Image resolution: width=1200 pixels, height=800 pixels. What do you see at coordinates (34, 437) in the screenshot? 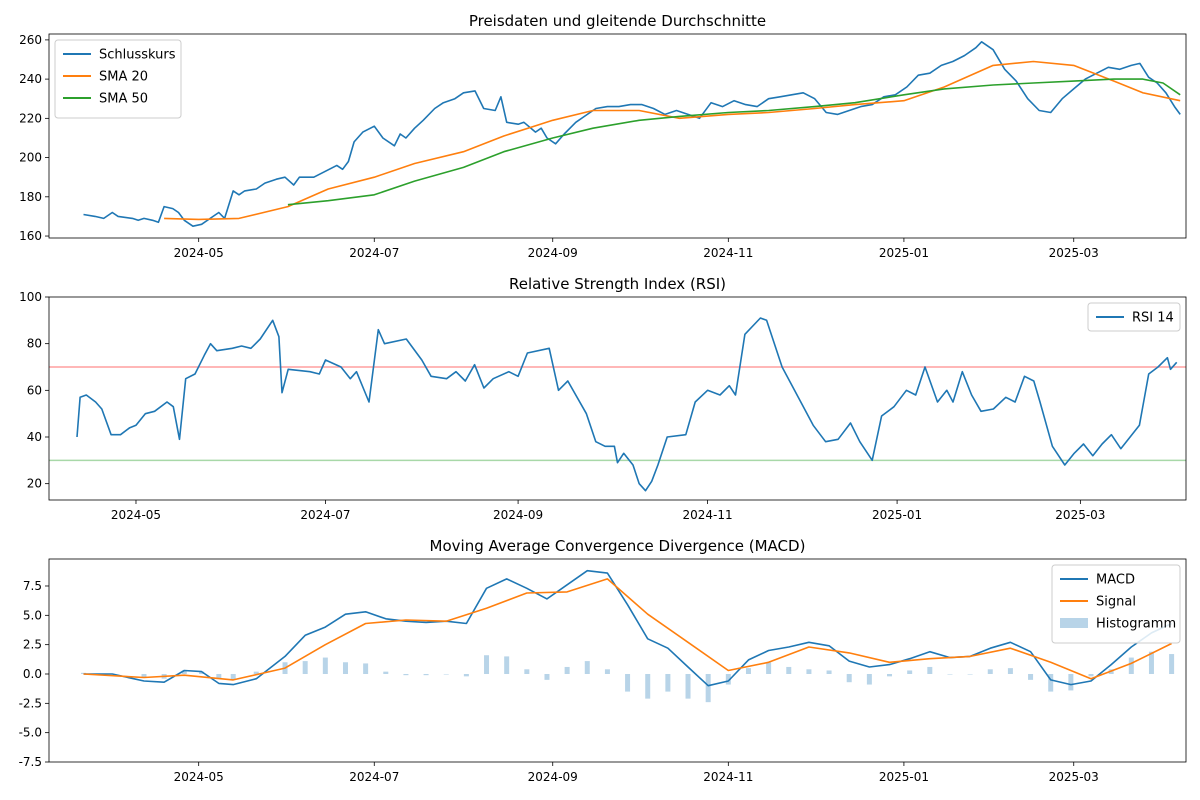
I see `rsi-y-tick-label: 40` at bounding box center [34, 437].